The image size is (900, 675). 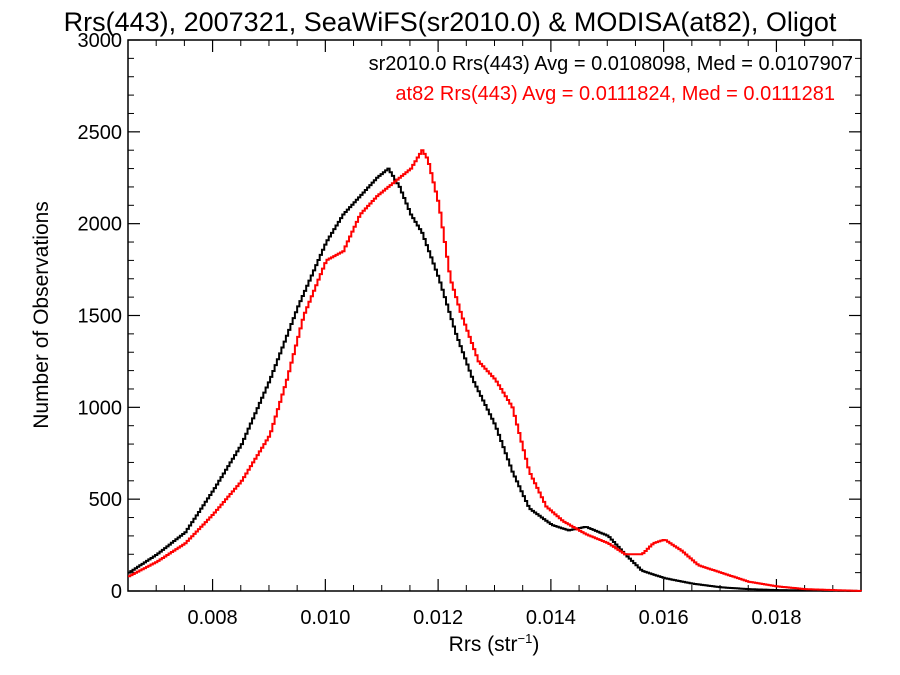 What do you see at coordinates (325, 618) in the screenshot?
I see `x-tick-label: 0.010` at bounding box center [325, 618].